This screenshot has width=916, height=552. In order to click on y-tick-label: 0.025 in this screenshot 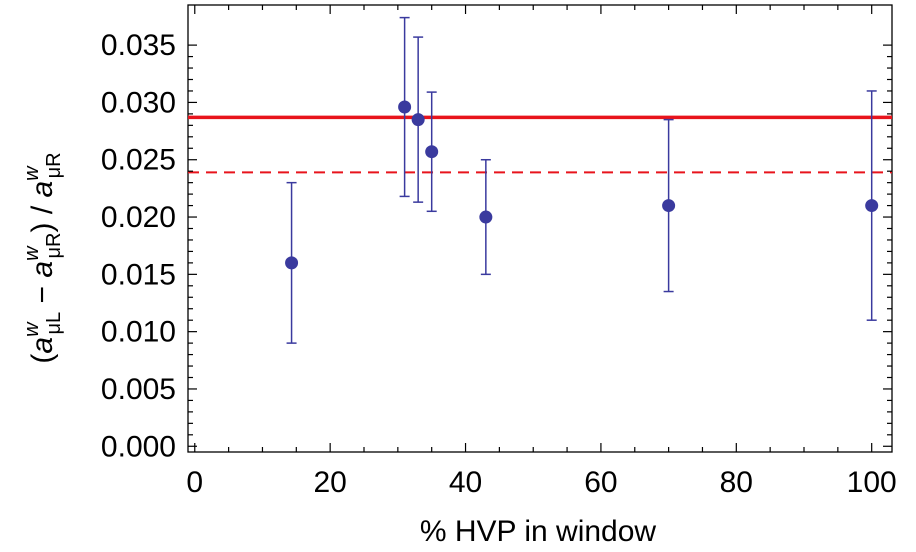, I will do `click(138, 160)`.